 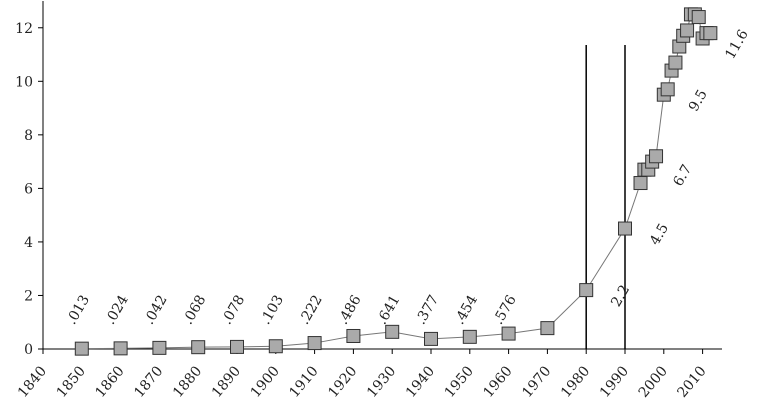 What do you see at coordinates (109, 382) in the screenshot?
I see `x-tick-label: 1860` at bounding box center [109, 382].